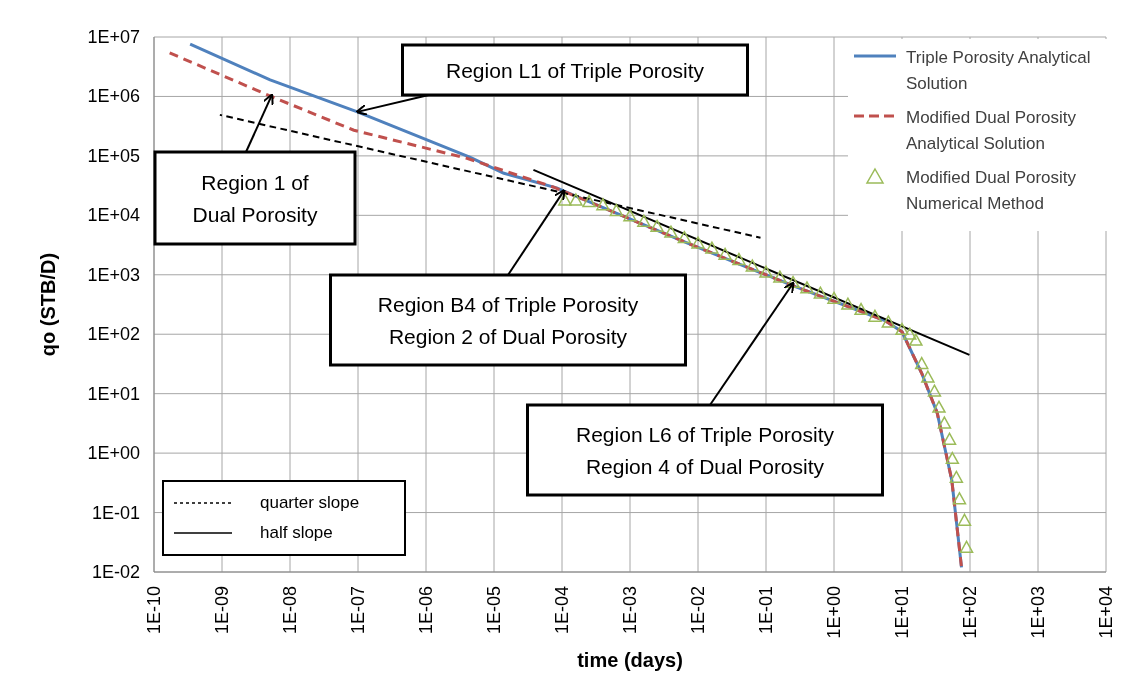 This screenshot has width=1128, height=677. I want to click on x-tick-label: 1E-02, so click(698, 610).